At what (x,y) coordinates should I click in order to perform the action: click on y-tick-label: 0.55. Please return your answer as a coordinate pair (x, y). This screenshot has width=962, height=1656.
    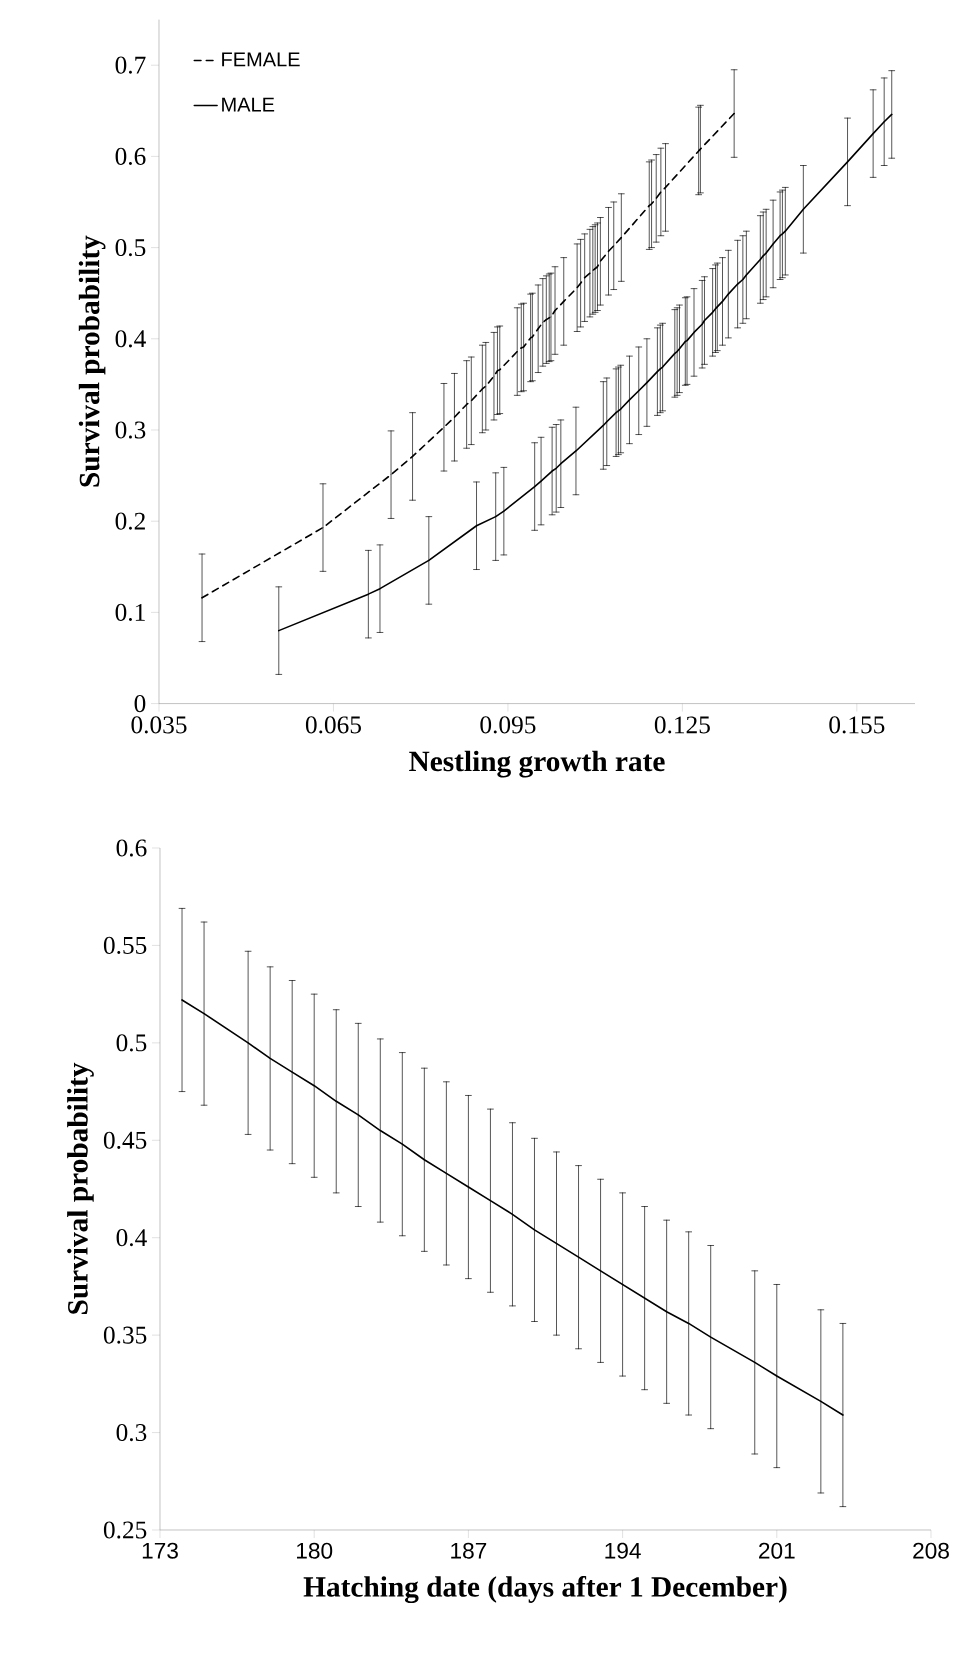
    Looking at the image, I should click on (125, 945).